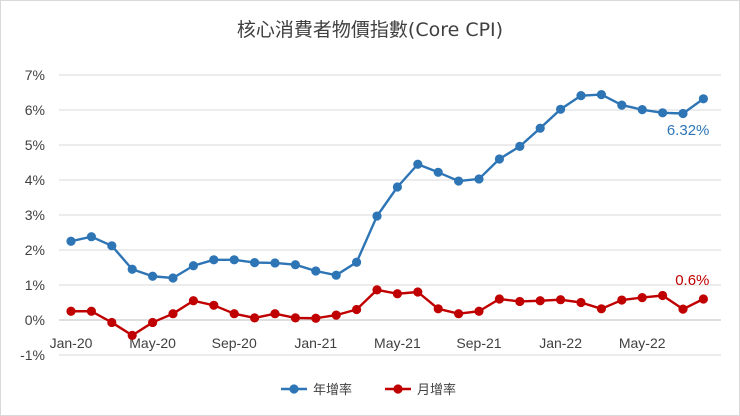 The width and height of the screenshot is (740, 416). What do you see at coordinates (35, 215) in the screenshot?
I see `y-tick-label: 3%` at bounding box center [35, 215].